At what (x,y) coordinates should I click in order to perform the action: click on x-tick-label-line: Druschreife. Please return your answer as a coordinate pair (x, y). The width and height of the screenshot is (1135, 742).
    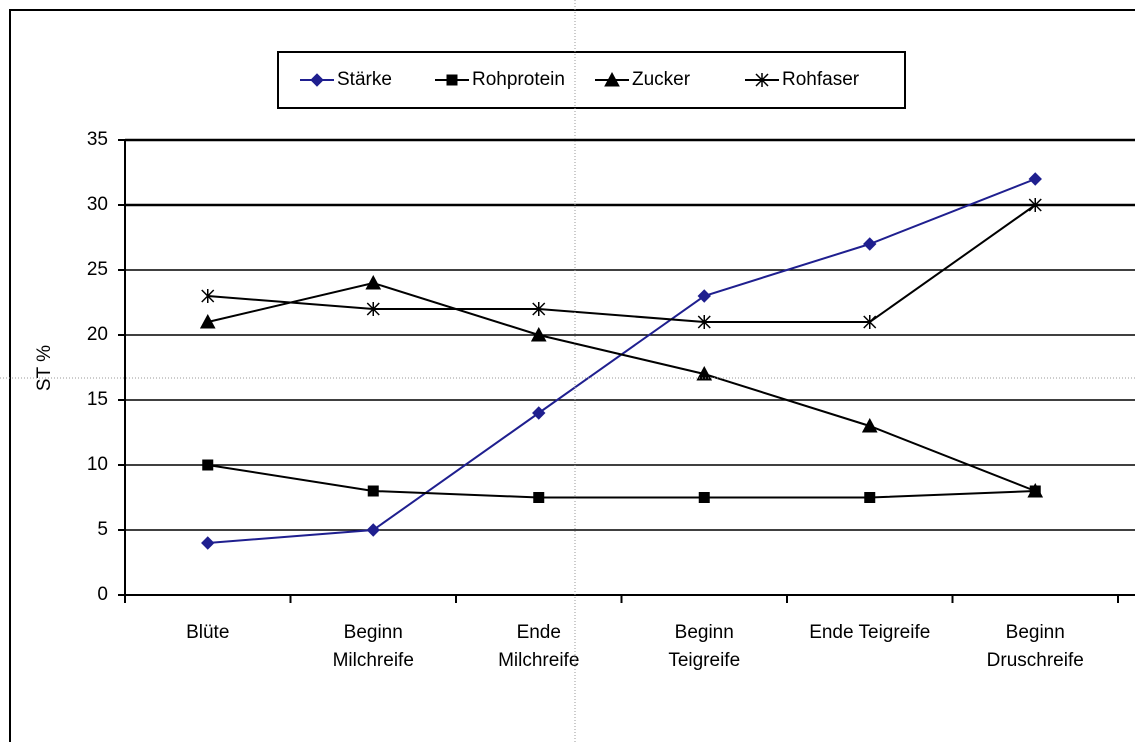
    Looking at the image, I should click on (1035, 660).